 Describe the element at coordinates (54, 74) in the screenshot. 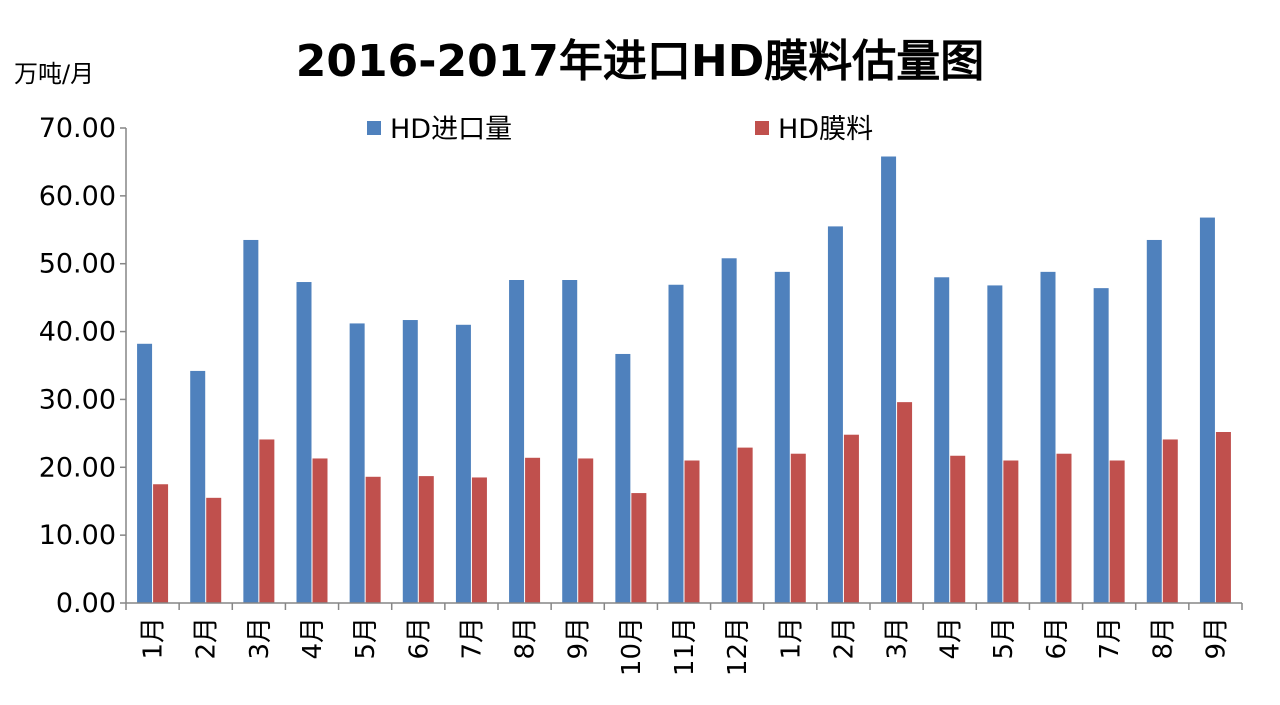

I see `y-axis-unit-label: 万吨/月` at that location.